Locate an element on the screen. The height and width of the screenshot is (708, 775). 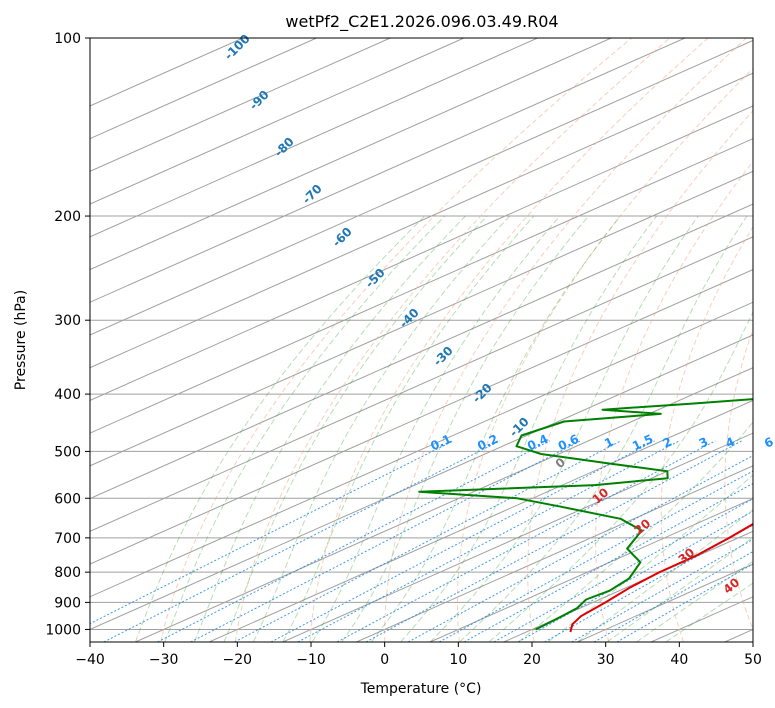
y-tick-label: 100 is located at coordinates (67, 39).